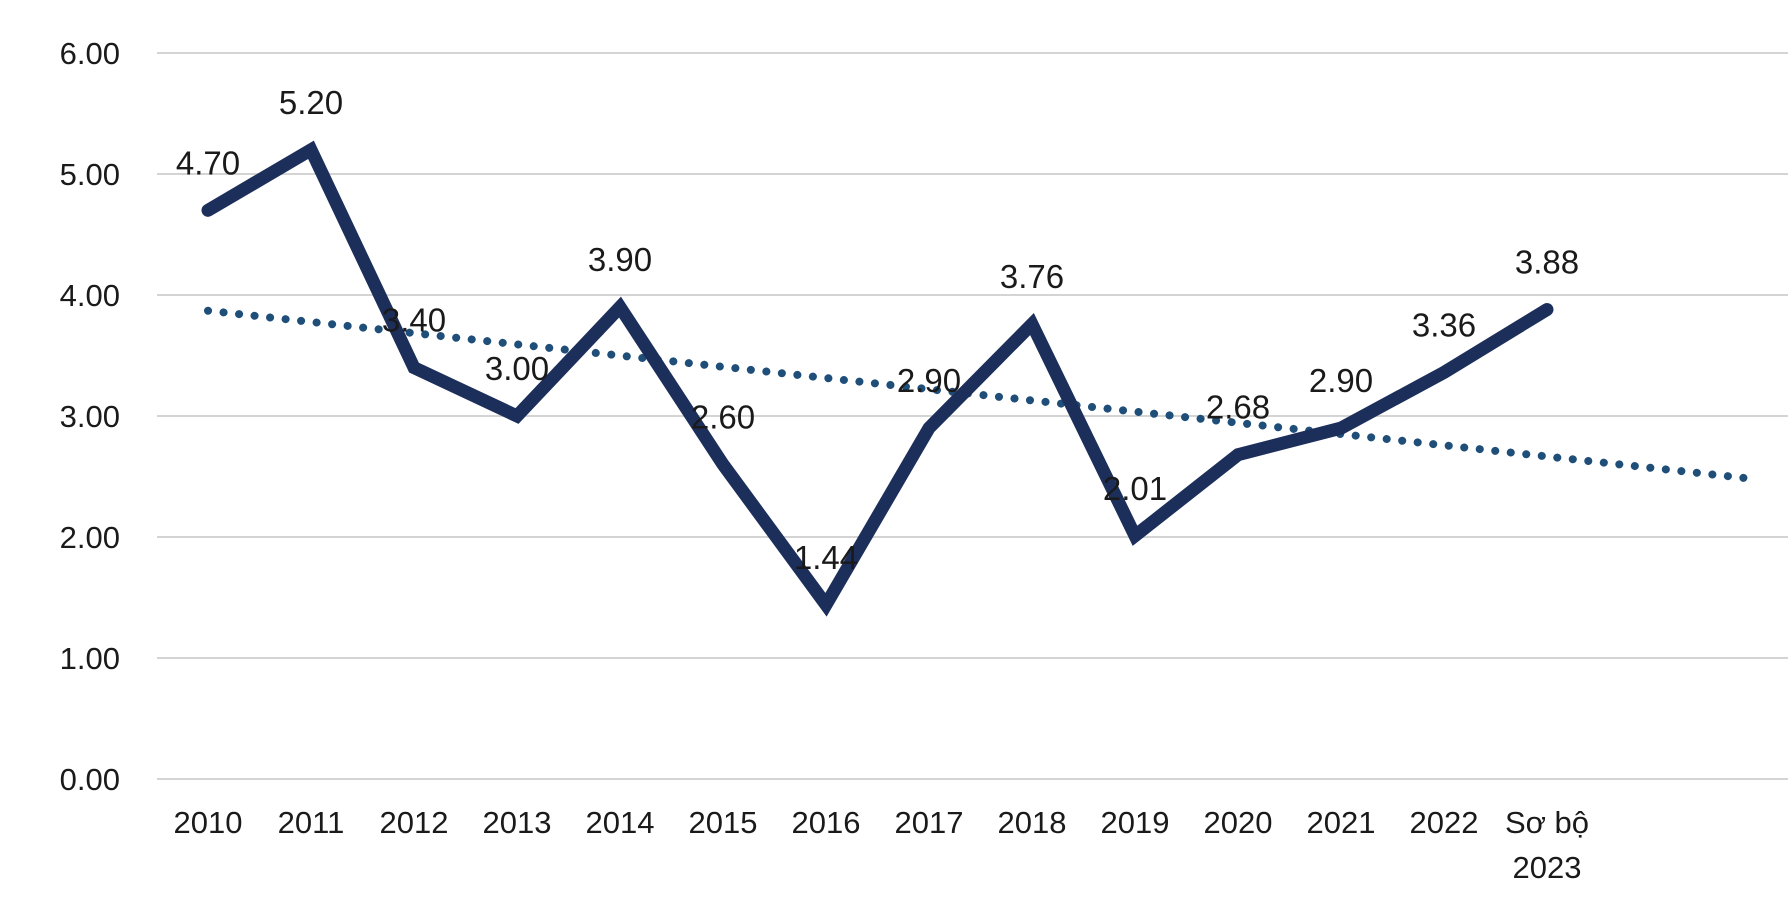  What do you see at coordinates (723, 416) in the screenshot?
I see `data-point-label: 2.60` at bounding box center [723, 416].